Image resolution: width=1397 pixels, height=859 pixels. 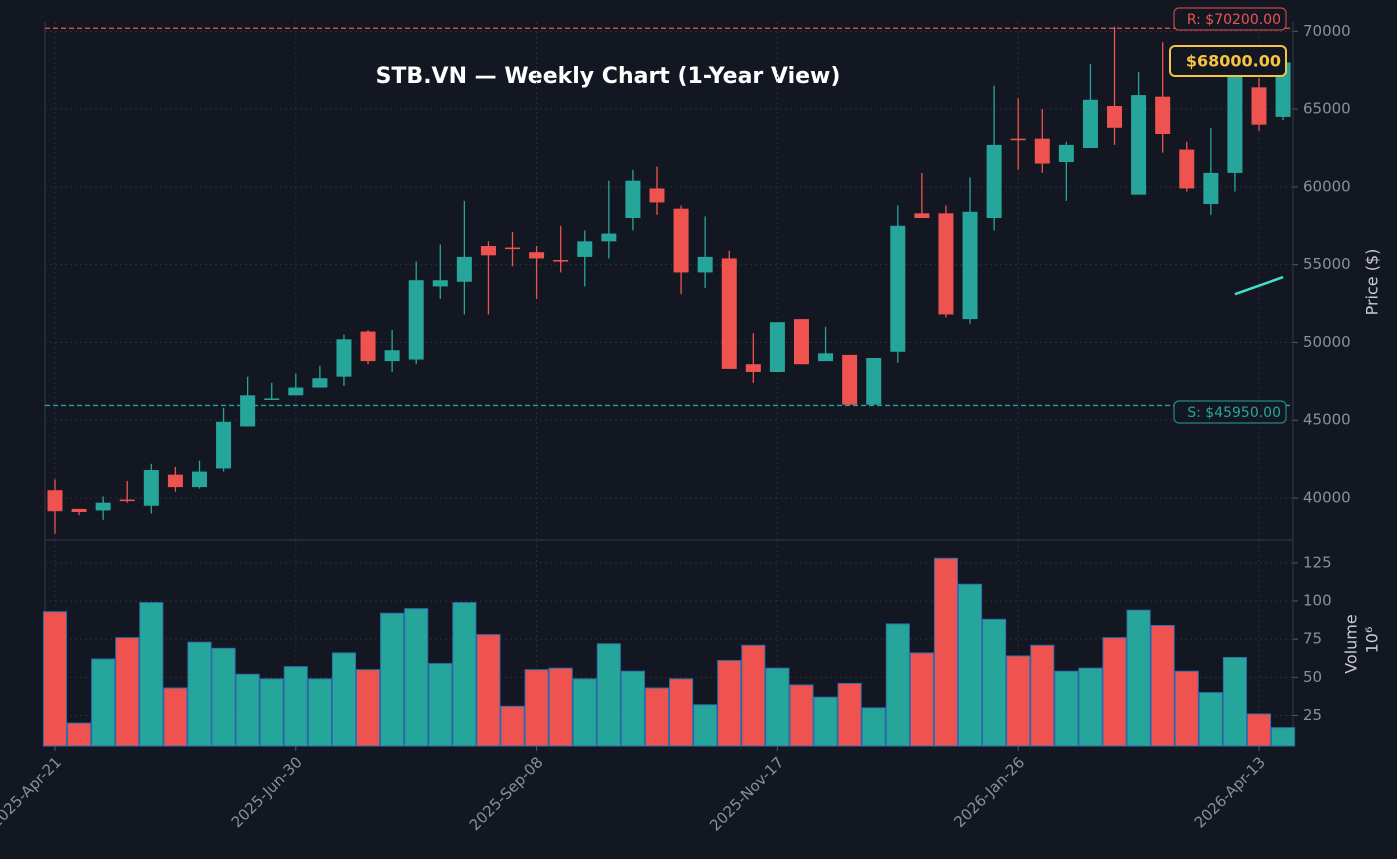 I want to click on y-tick-label: 60000, so click(x=1327, y=186).